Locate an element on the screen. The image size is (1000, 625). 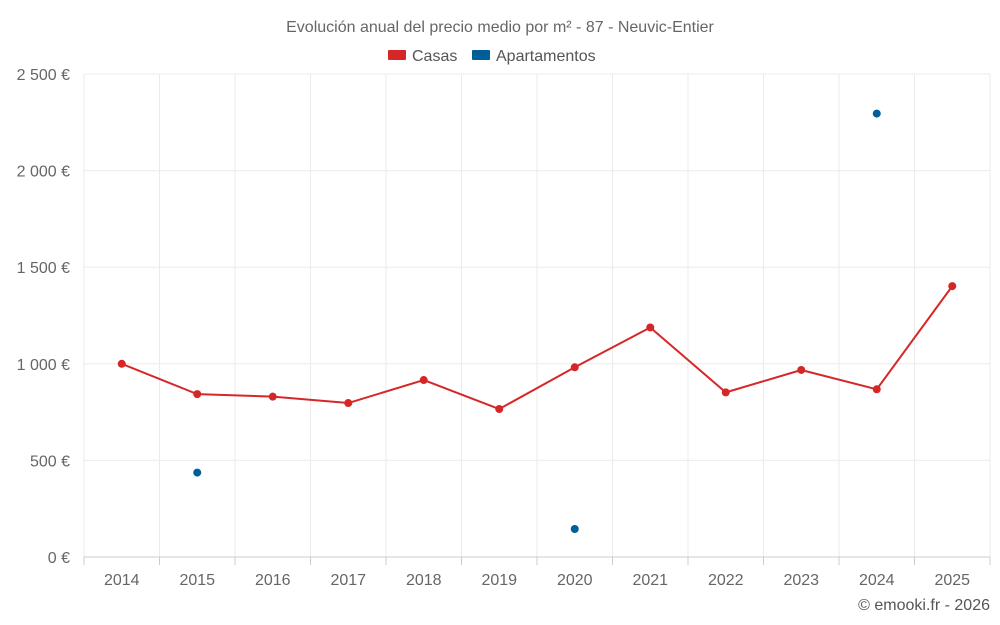
legend-label-casas: Casas is located at coordinates (434, 56).